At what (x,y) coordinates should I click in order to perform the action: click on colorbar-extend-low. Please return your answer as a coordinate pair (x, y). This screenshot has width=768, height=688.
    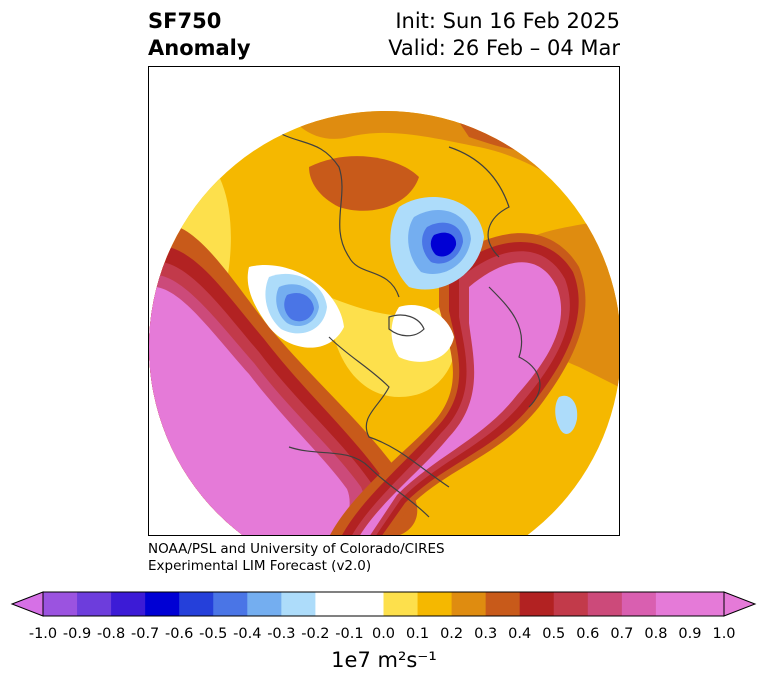
    Looking at the image, I should click on (27, 604).